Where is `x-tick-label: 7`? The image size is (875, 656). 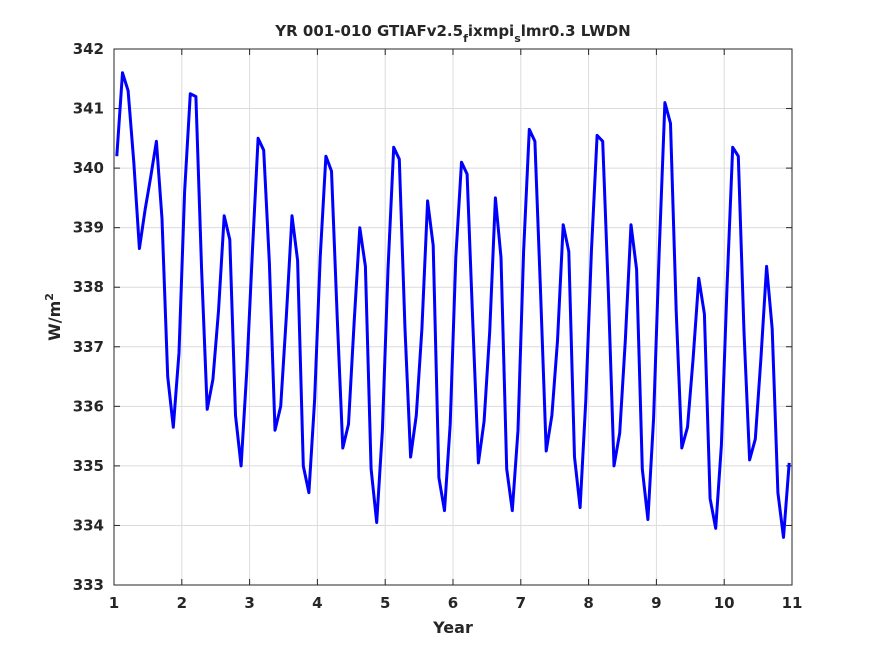 x-tick-label: 7 is located at coordinates (521, 603).